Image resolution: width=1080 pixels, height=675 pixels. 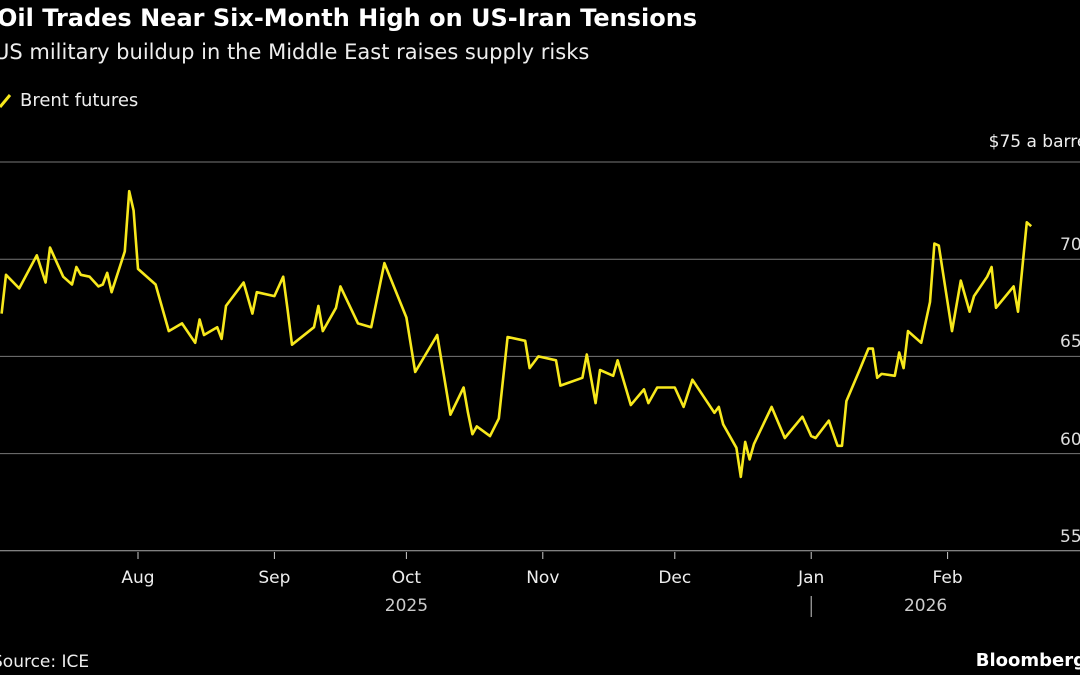 I want to click on y-tick-label: 65, so click(x=1070, y=342).